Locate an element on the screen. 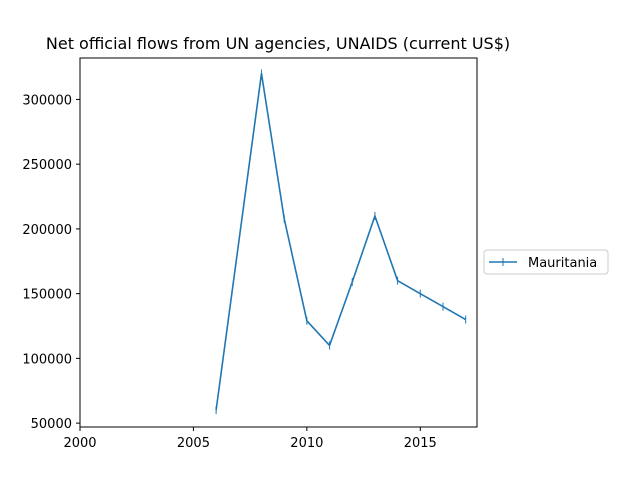 The image size is (640, 480). y-tick-label: 150000 is located at coordinates (47, 295).